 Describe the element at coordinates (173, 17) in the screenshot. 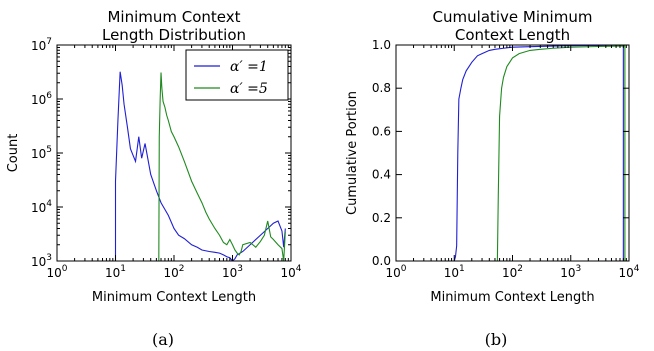

I see `chart-title-line-1: Minimum Context` at that location.